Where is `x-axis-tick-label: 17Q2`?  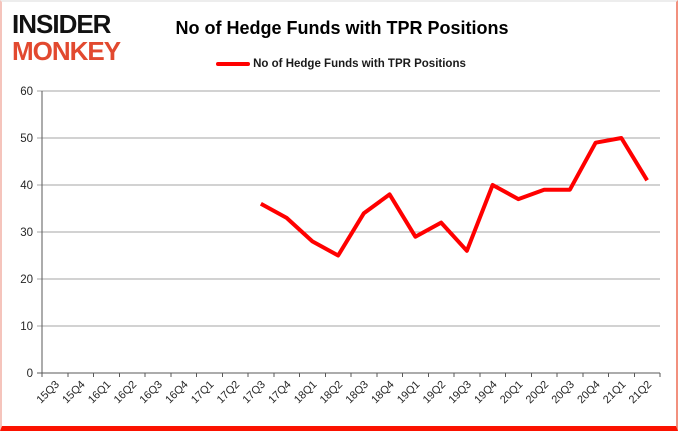
x-axis-tick-label: 17Q2 is located at coordinates (229, 393).